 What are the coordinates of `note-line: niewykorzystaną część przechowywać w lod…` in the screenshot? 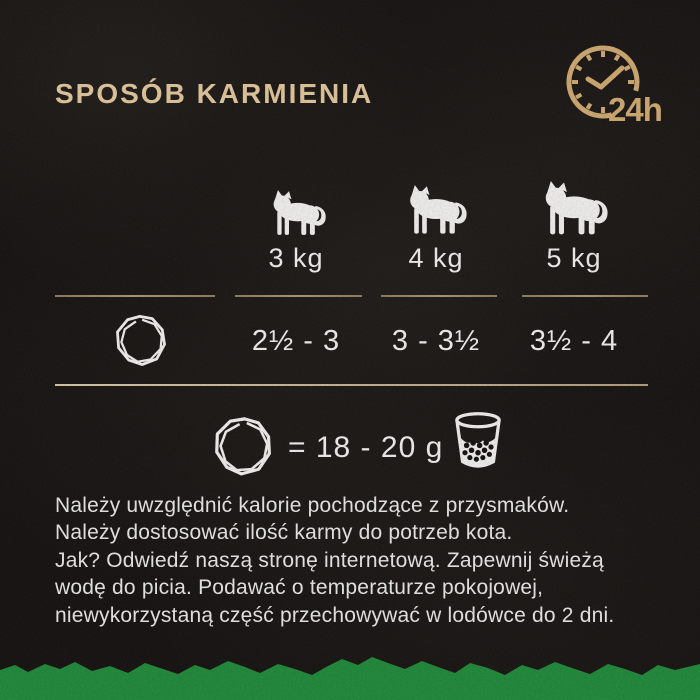 It's located at (335, 615).